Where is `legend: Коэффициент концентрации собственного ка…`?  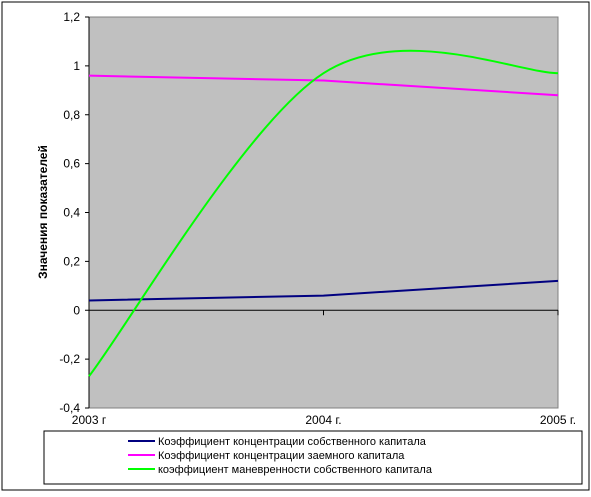 legend: Коэффициент концентрации собственного ка… is located at coordinates (280, 456).